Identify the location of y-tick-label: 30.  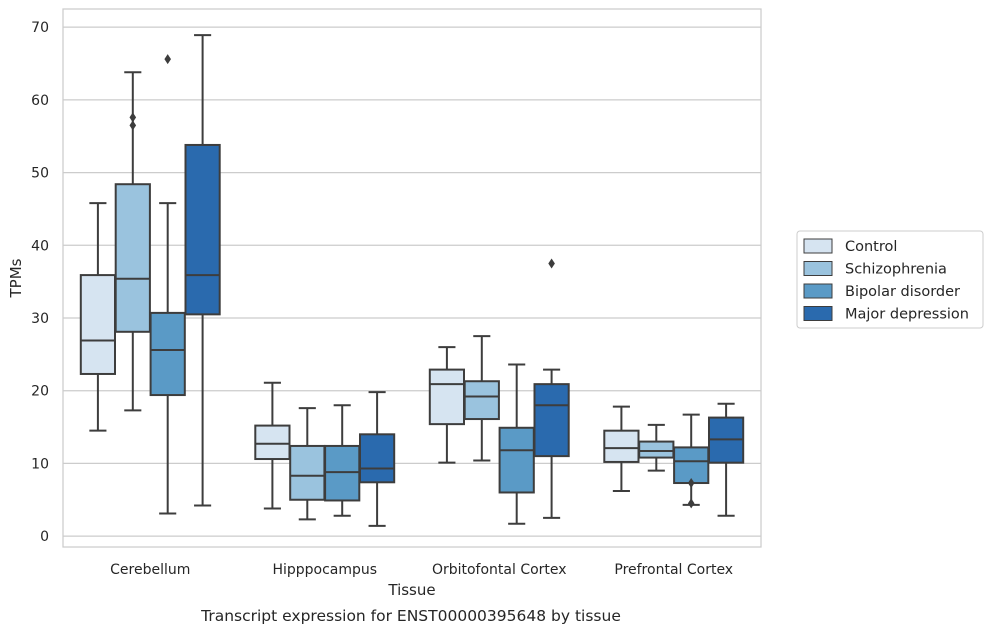
(40, 319).